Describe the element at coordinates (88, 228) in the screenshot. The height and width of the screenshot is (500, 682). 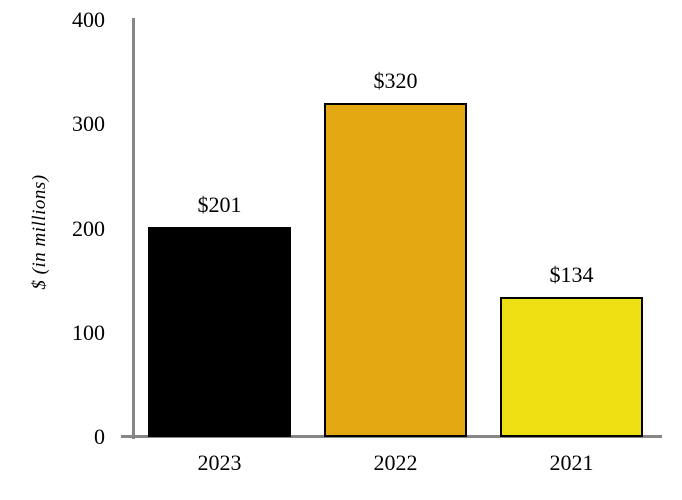
I see `y-tick-label: 200` at that location.